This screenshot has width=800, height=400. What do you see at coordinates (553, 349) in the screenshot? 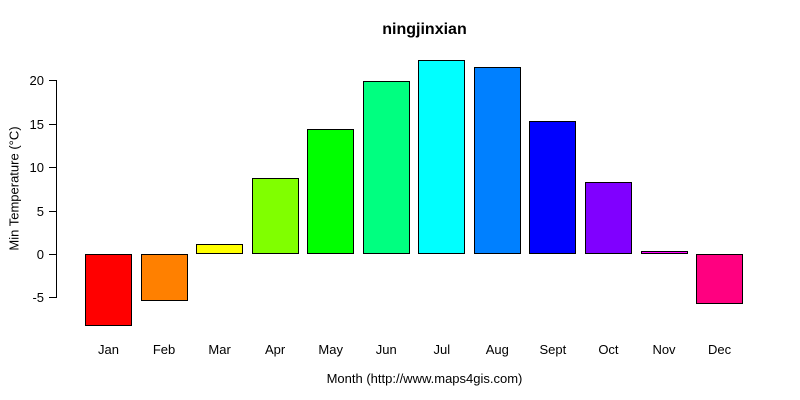
I see `month-label-sept: Sept` at bounding box center [553, 349].